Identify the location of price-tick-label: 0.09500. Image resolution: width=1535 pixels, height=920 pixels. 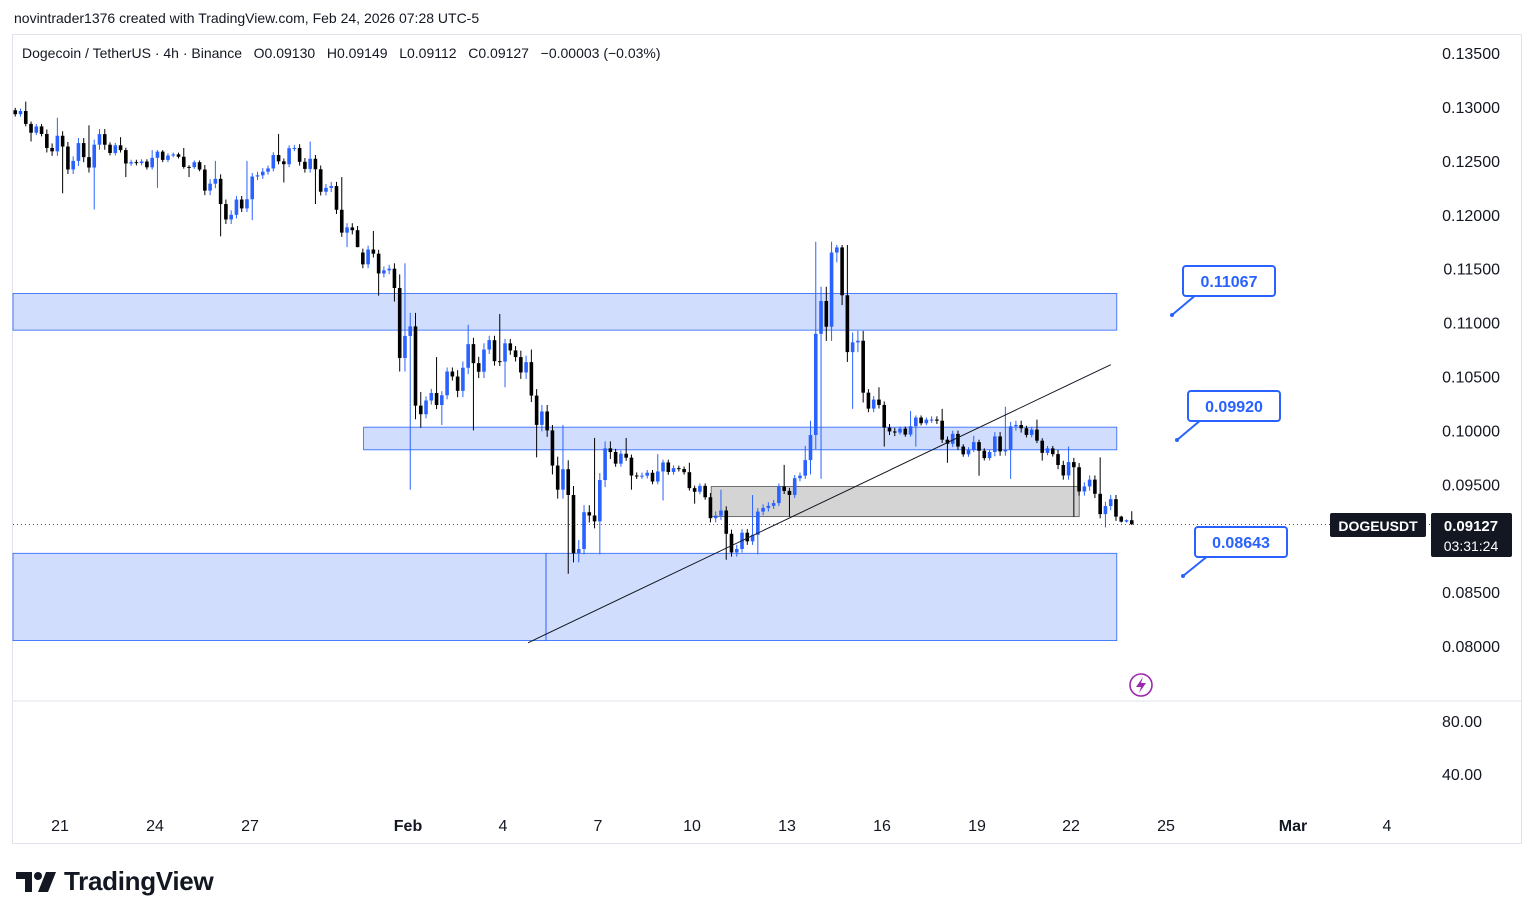
(1471, 485).